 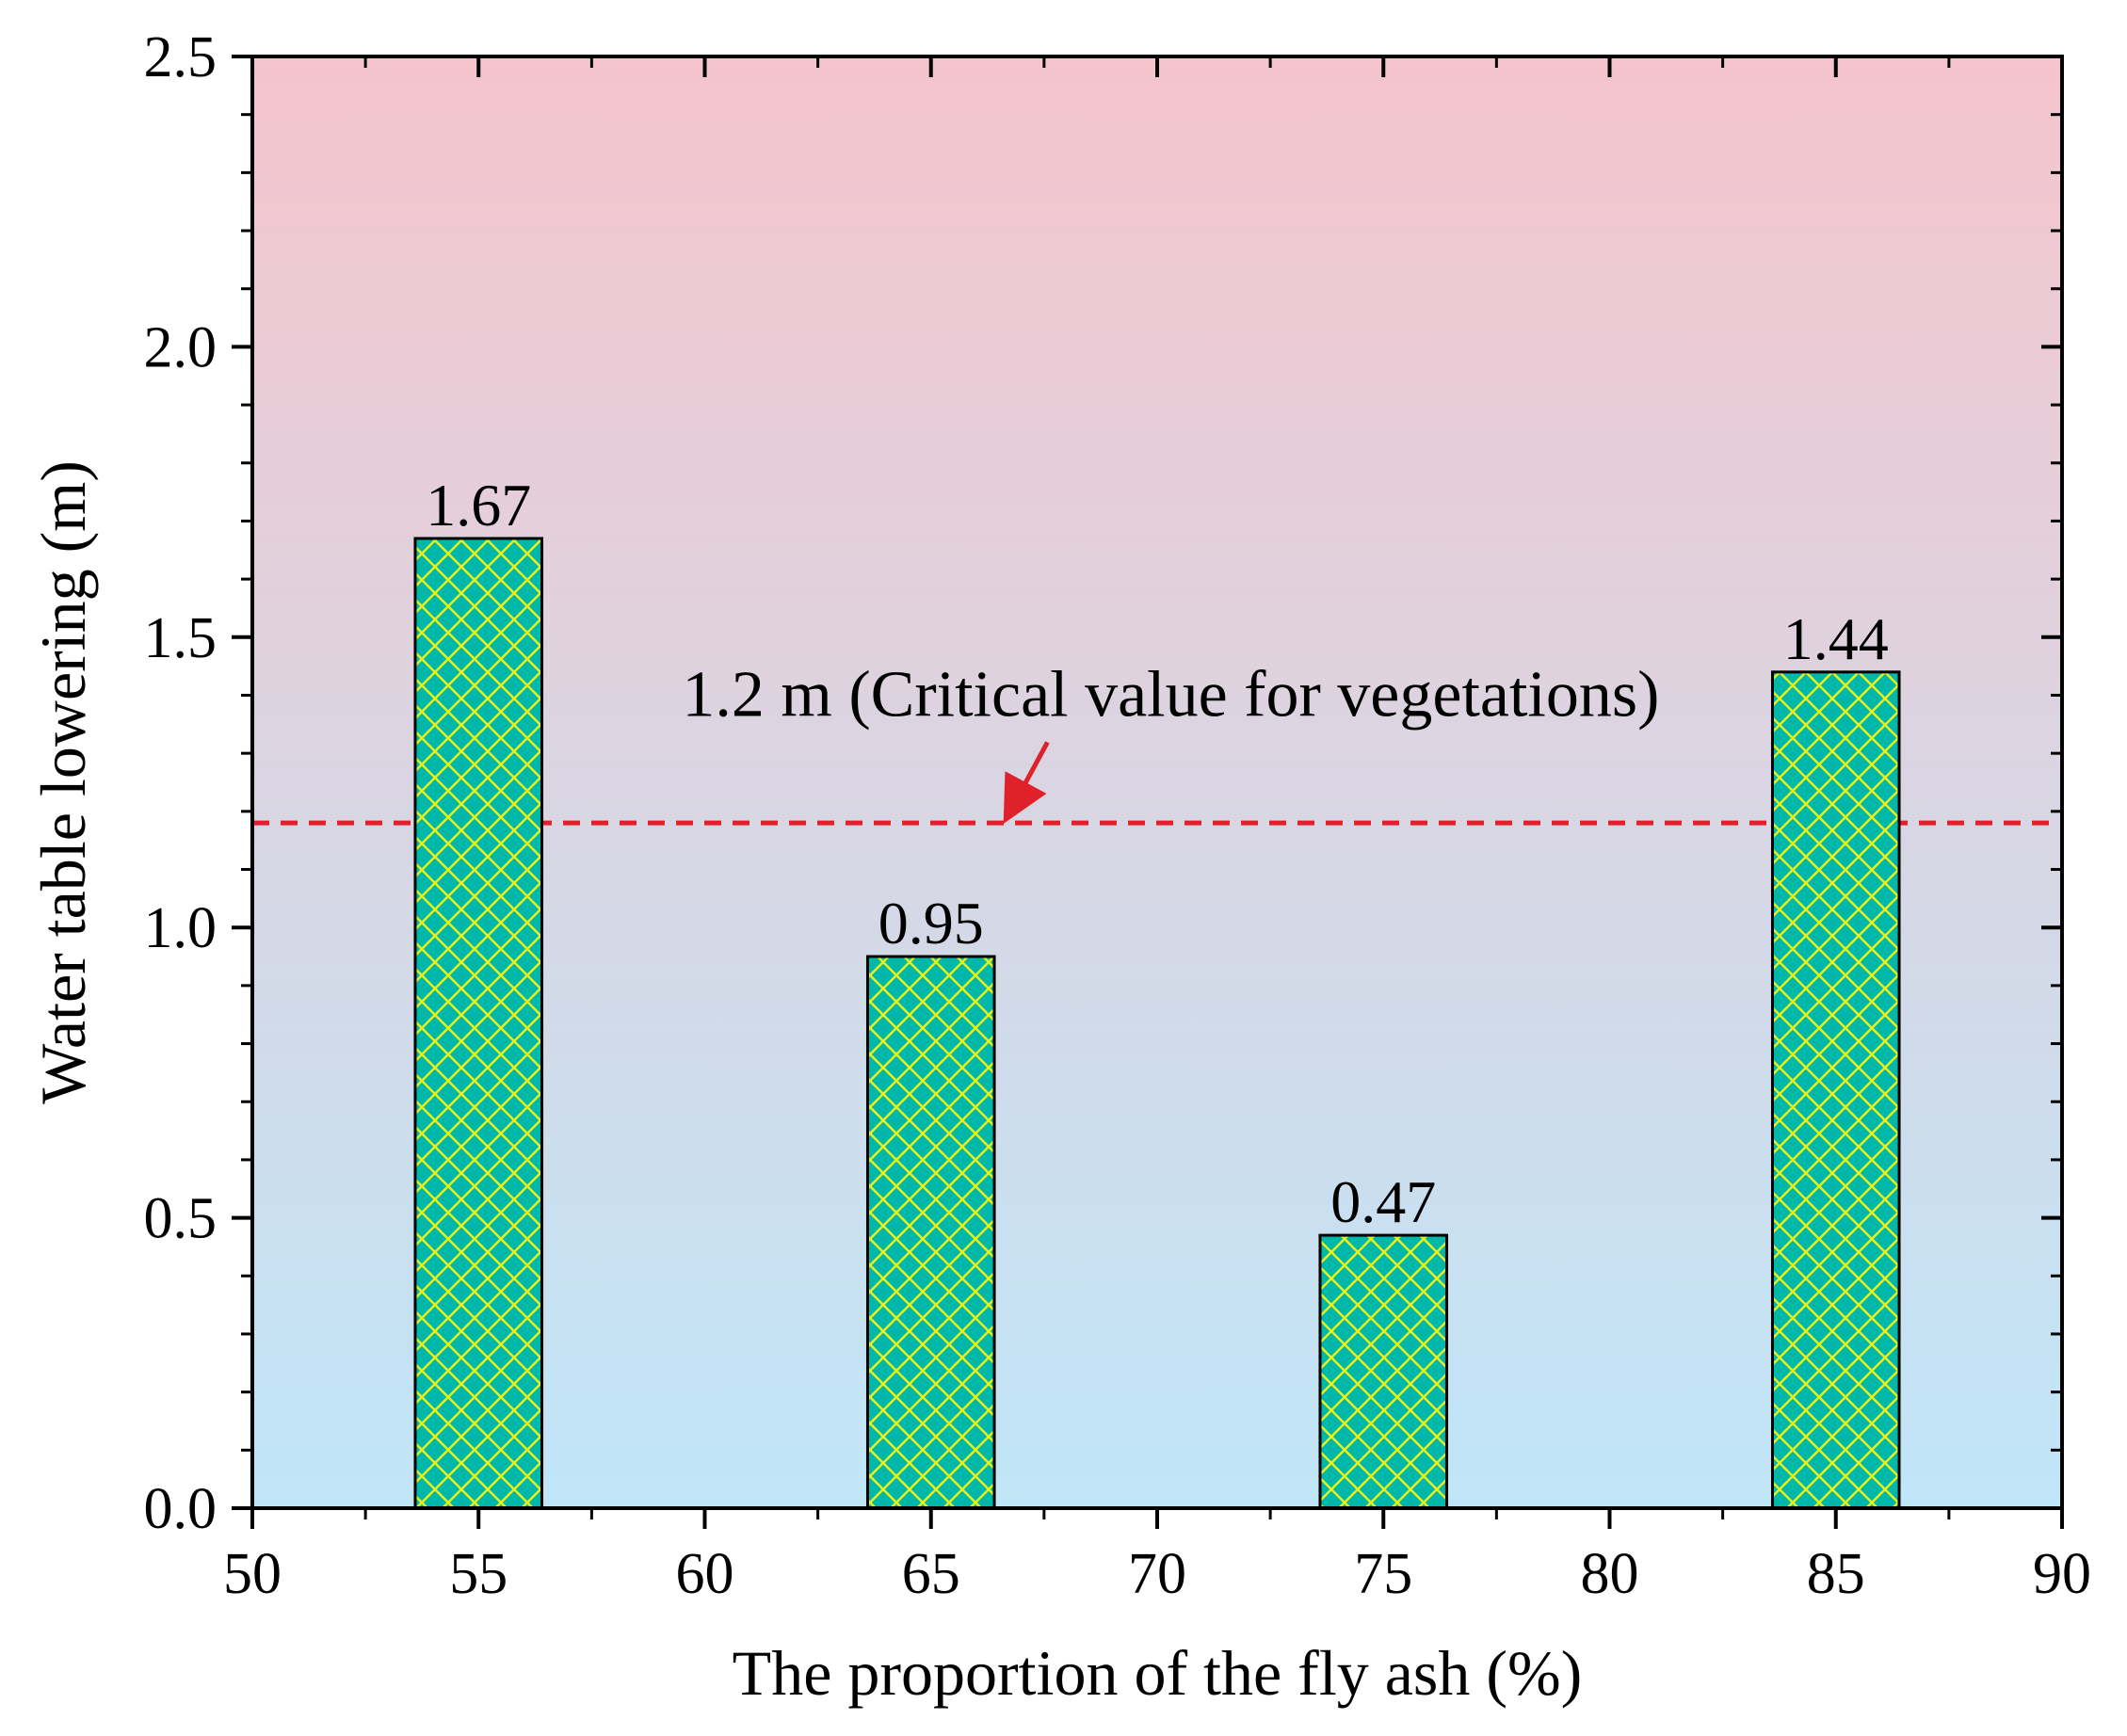 What do you see at coordinates (478, 505) in the screenshot?
I see `data-label-55: 1.67` at bounding box center [478, 505].